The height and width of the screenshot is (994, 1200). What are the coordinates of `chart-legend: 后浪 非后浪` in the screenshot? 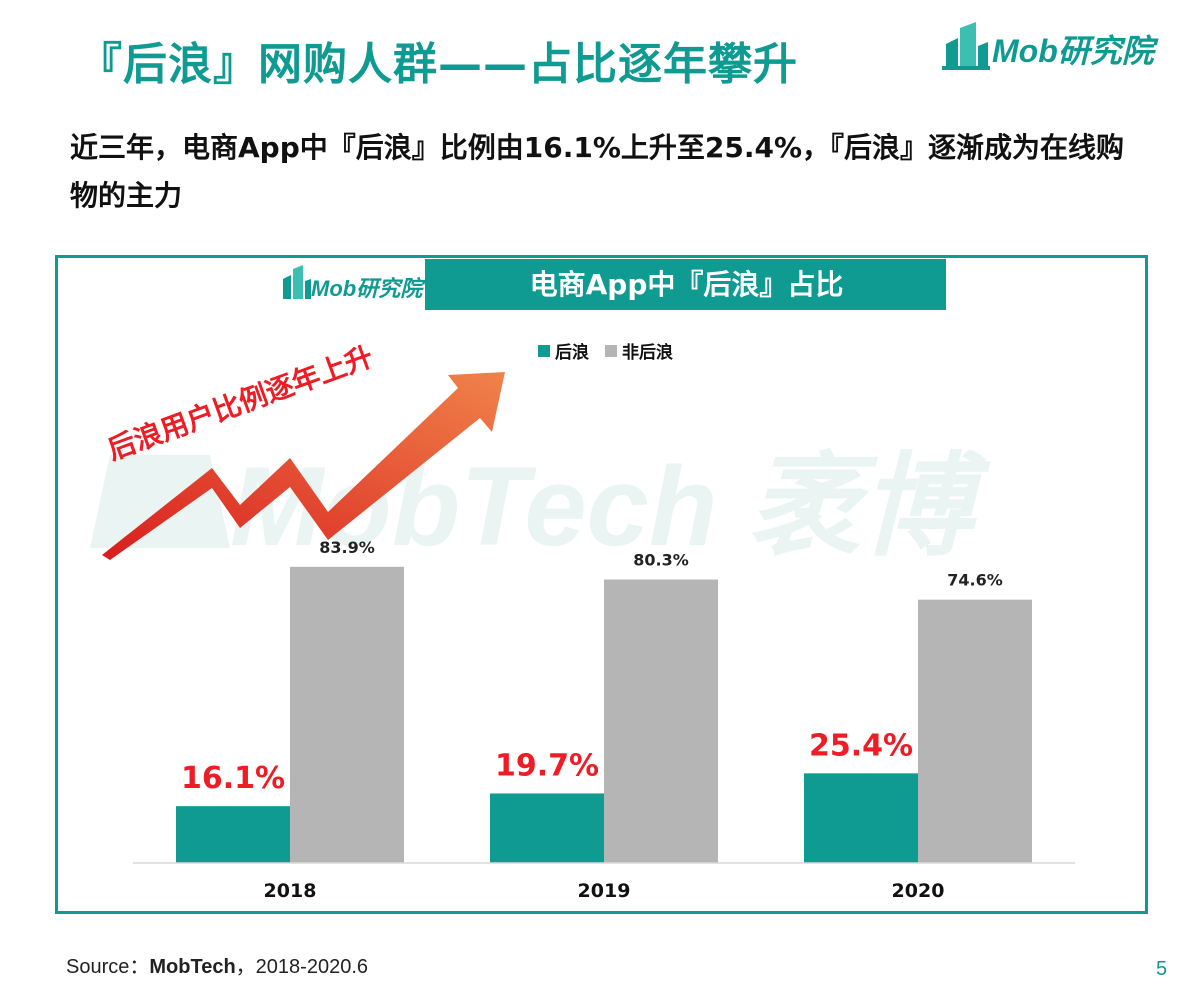 It's located at (605, 352).